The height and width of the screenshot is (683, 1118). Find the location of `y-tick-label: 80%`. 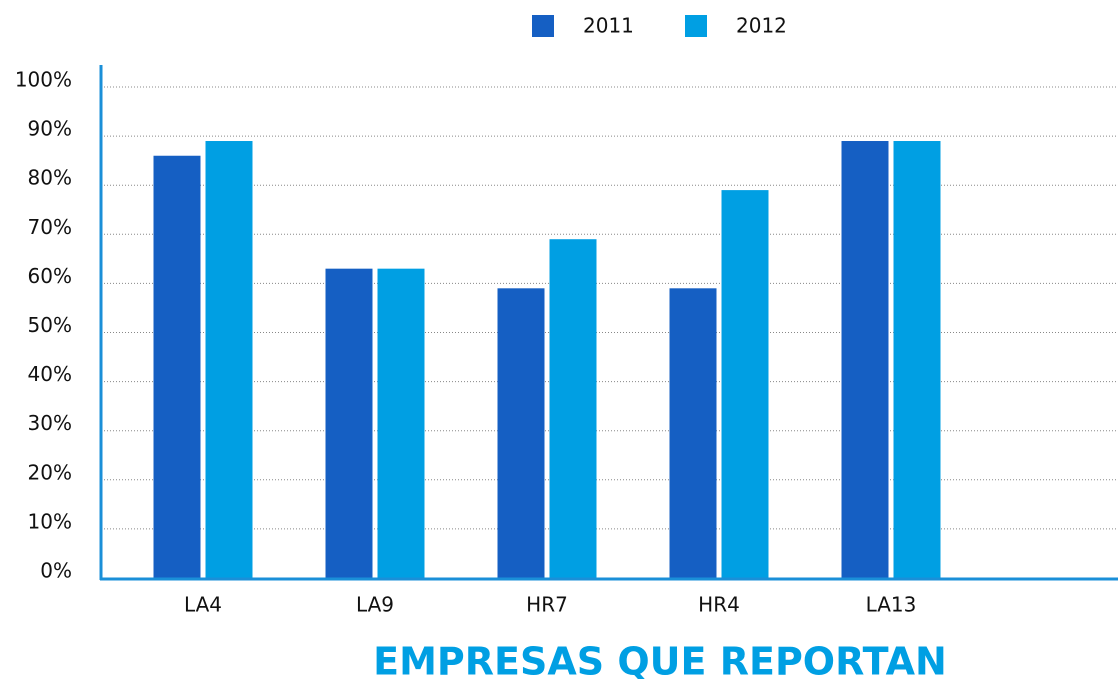

y-tick-label: 80% is located at coordinates (50, 178).